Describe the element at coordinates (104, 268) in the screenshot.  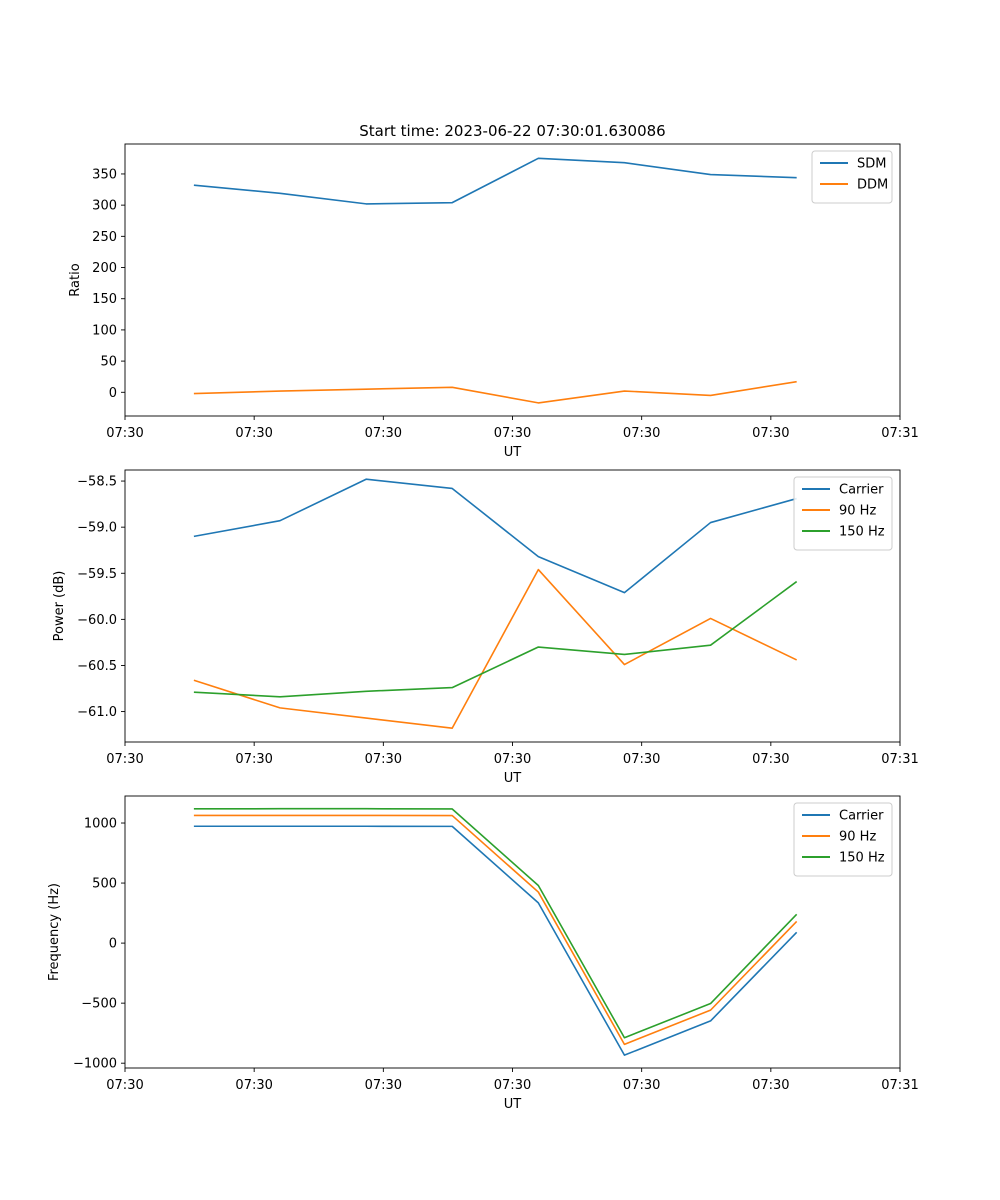
I see `y-tick-label: 200` at that location.